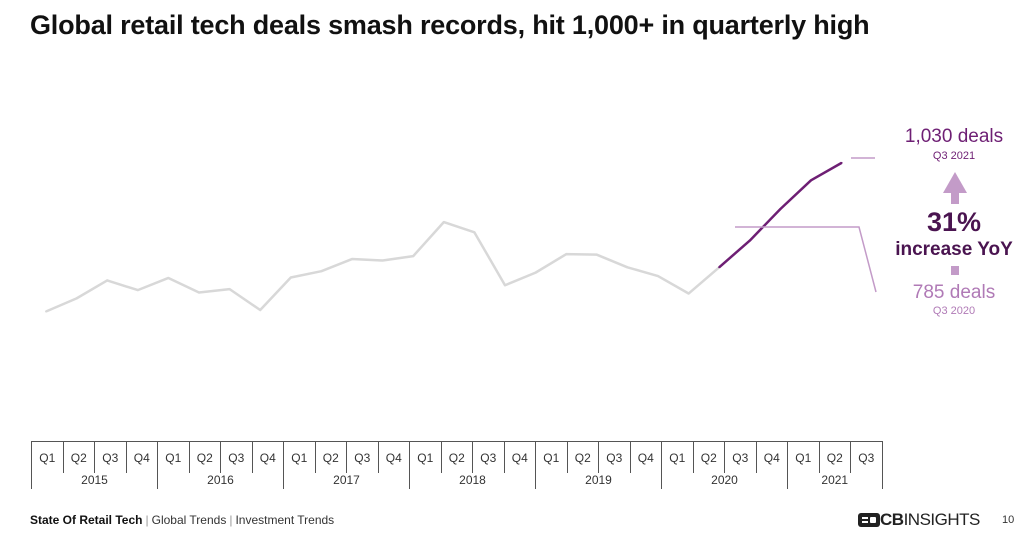  What do you see at coordinates (780, 215) in the screenshot?
I see `series-line-highlight` at bounding box center [780, 215].